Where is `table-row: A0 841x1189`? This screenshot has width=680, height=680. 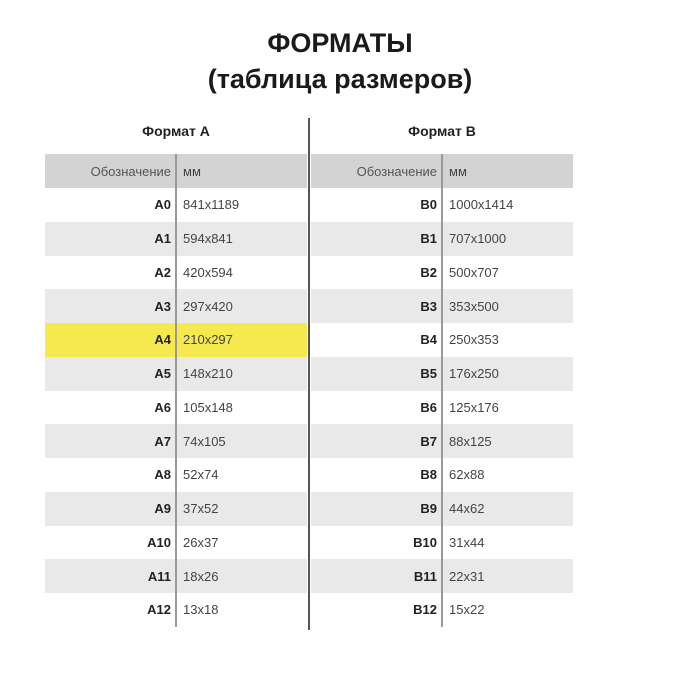 table-row: A0 841x1189 is located at coordinates (176, 205).